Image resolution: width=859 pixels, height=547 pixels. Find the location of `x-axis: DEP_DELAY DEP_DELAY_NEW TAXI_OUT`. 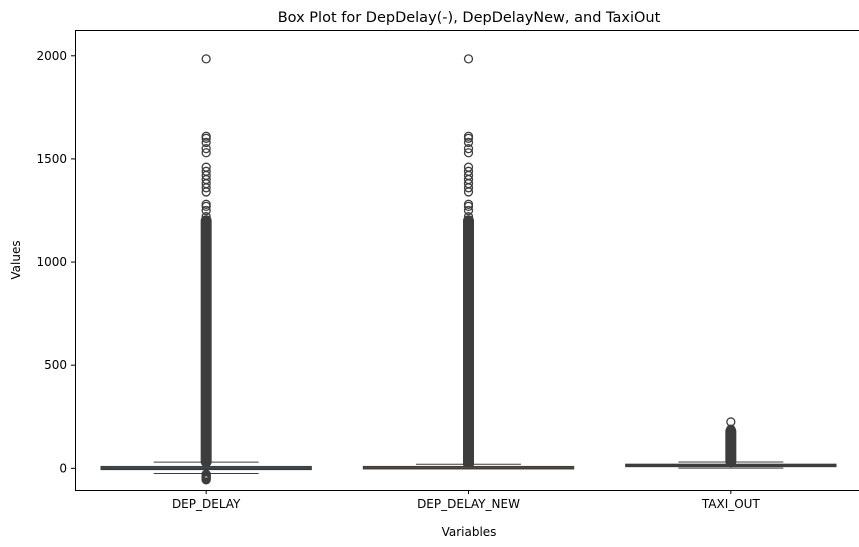

x-axis: DEP_DELAY DEP_DELAY_NEW TAXI_OUT is located at coordinates (466, 500).